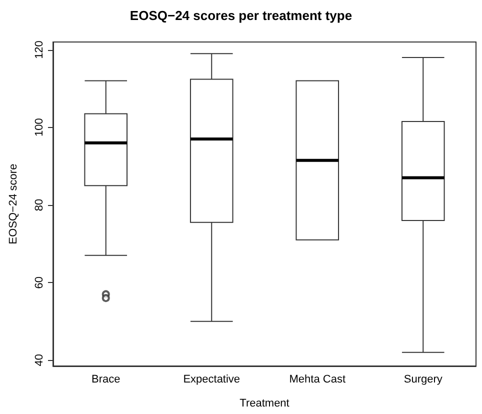 The height and width of the screenshot is (414, 482). What do you see at coordinates (40, 282) in the screenshot?
I see `y-tick-label: 60` at bounding box center [40, 282].